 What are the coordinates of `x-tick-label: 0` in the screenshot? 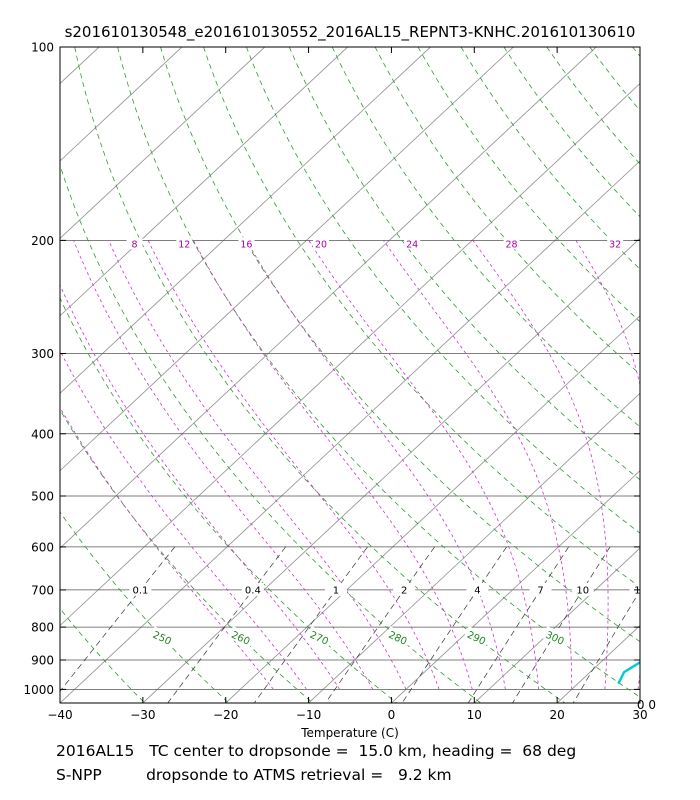 It's located at (392, 715).